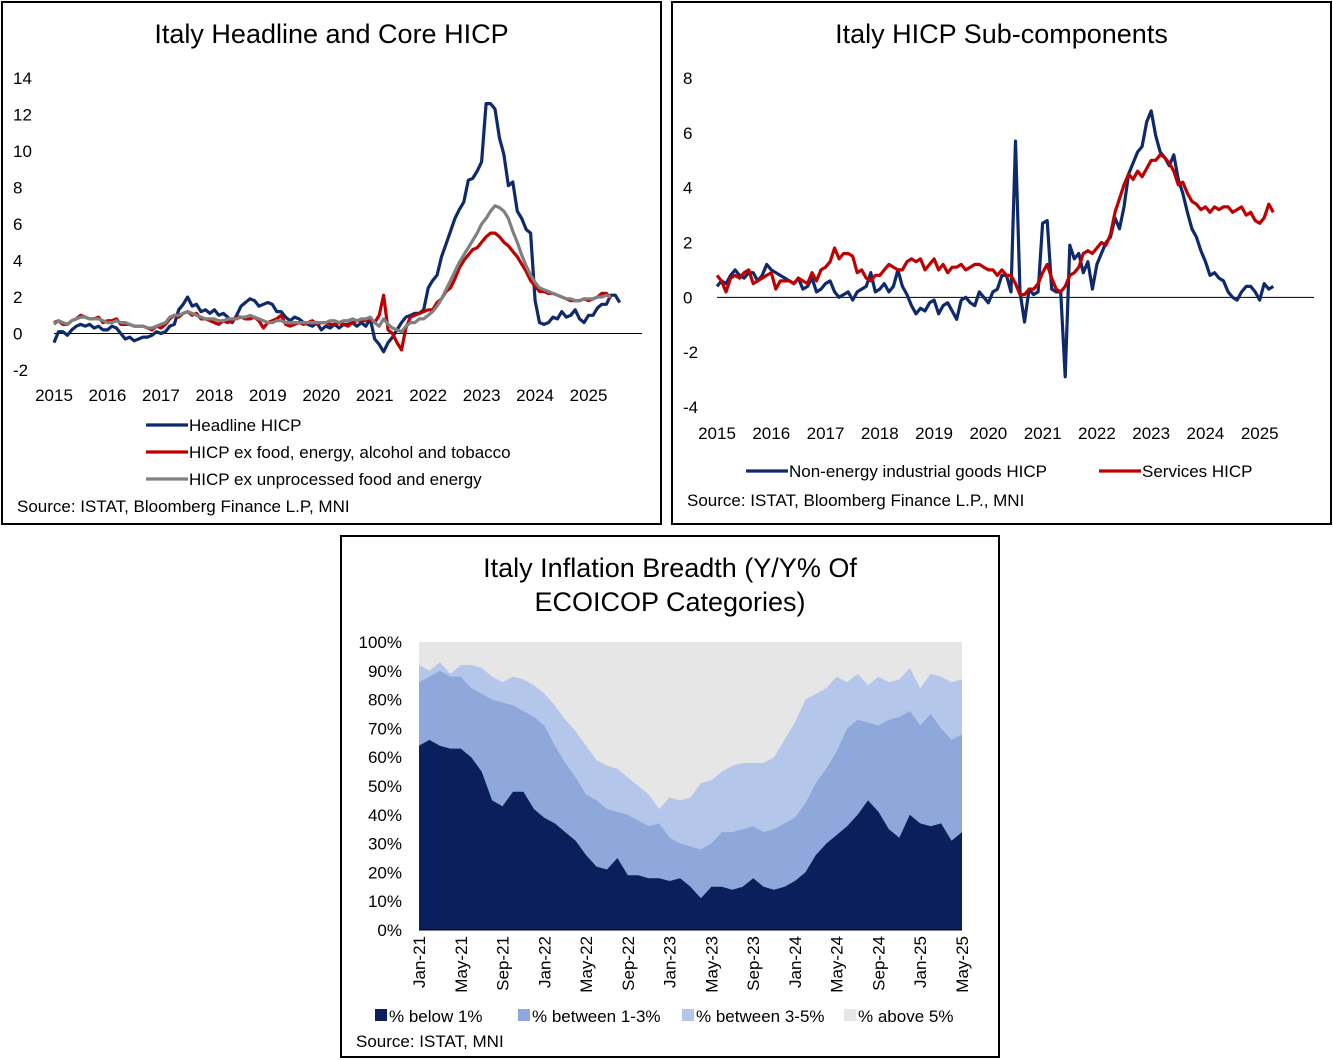 The height and width of the screenshot is (1060, 1333). Describe the element at coordinates (503, 963) in the screenshot. I see `x-tick-label: Sep-21` at that location.